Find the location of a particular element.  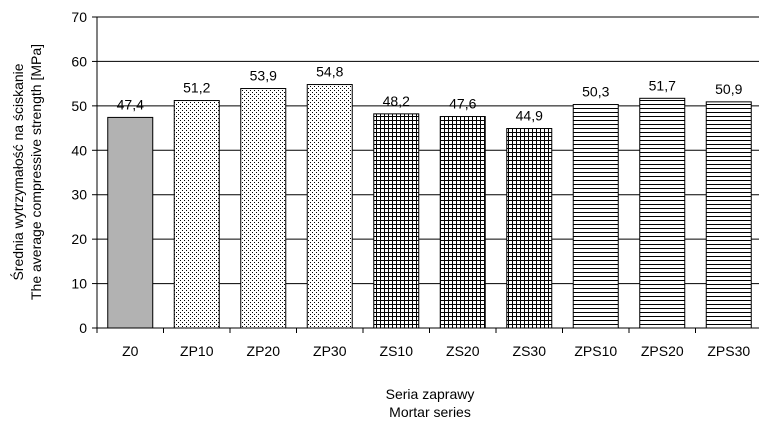

bar-zp10 is located at coordinates (196, 214).